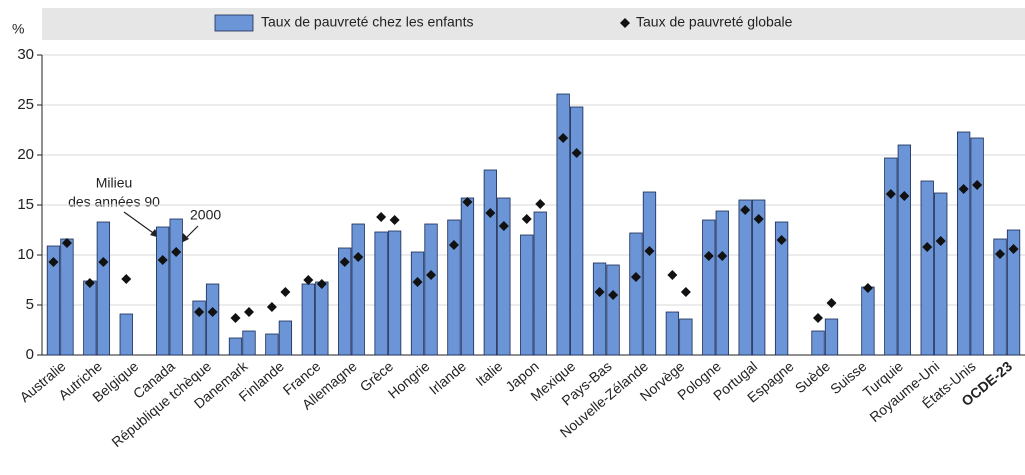  What do you see at coordinates (447, 378) in the screenshot?
I see `x-tick-label: Irlande` at bounding box center [447, 378].